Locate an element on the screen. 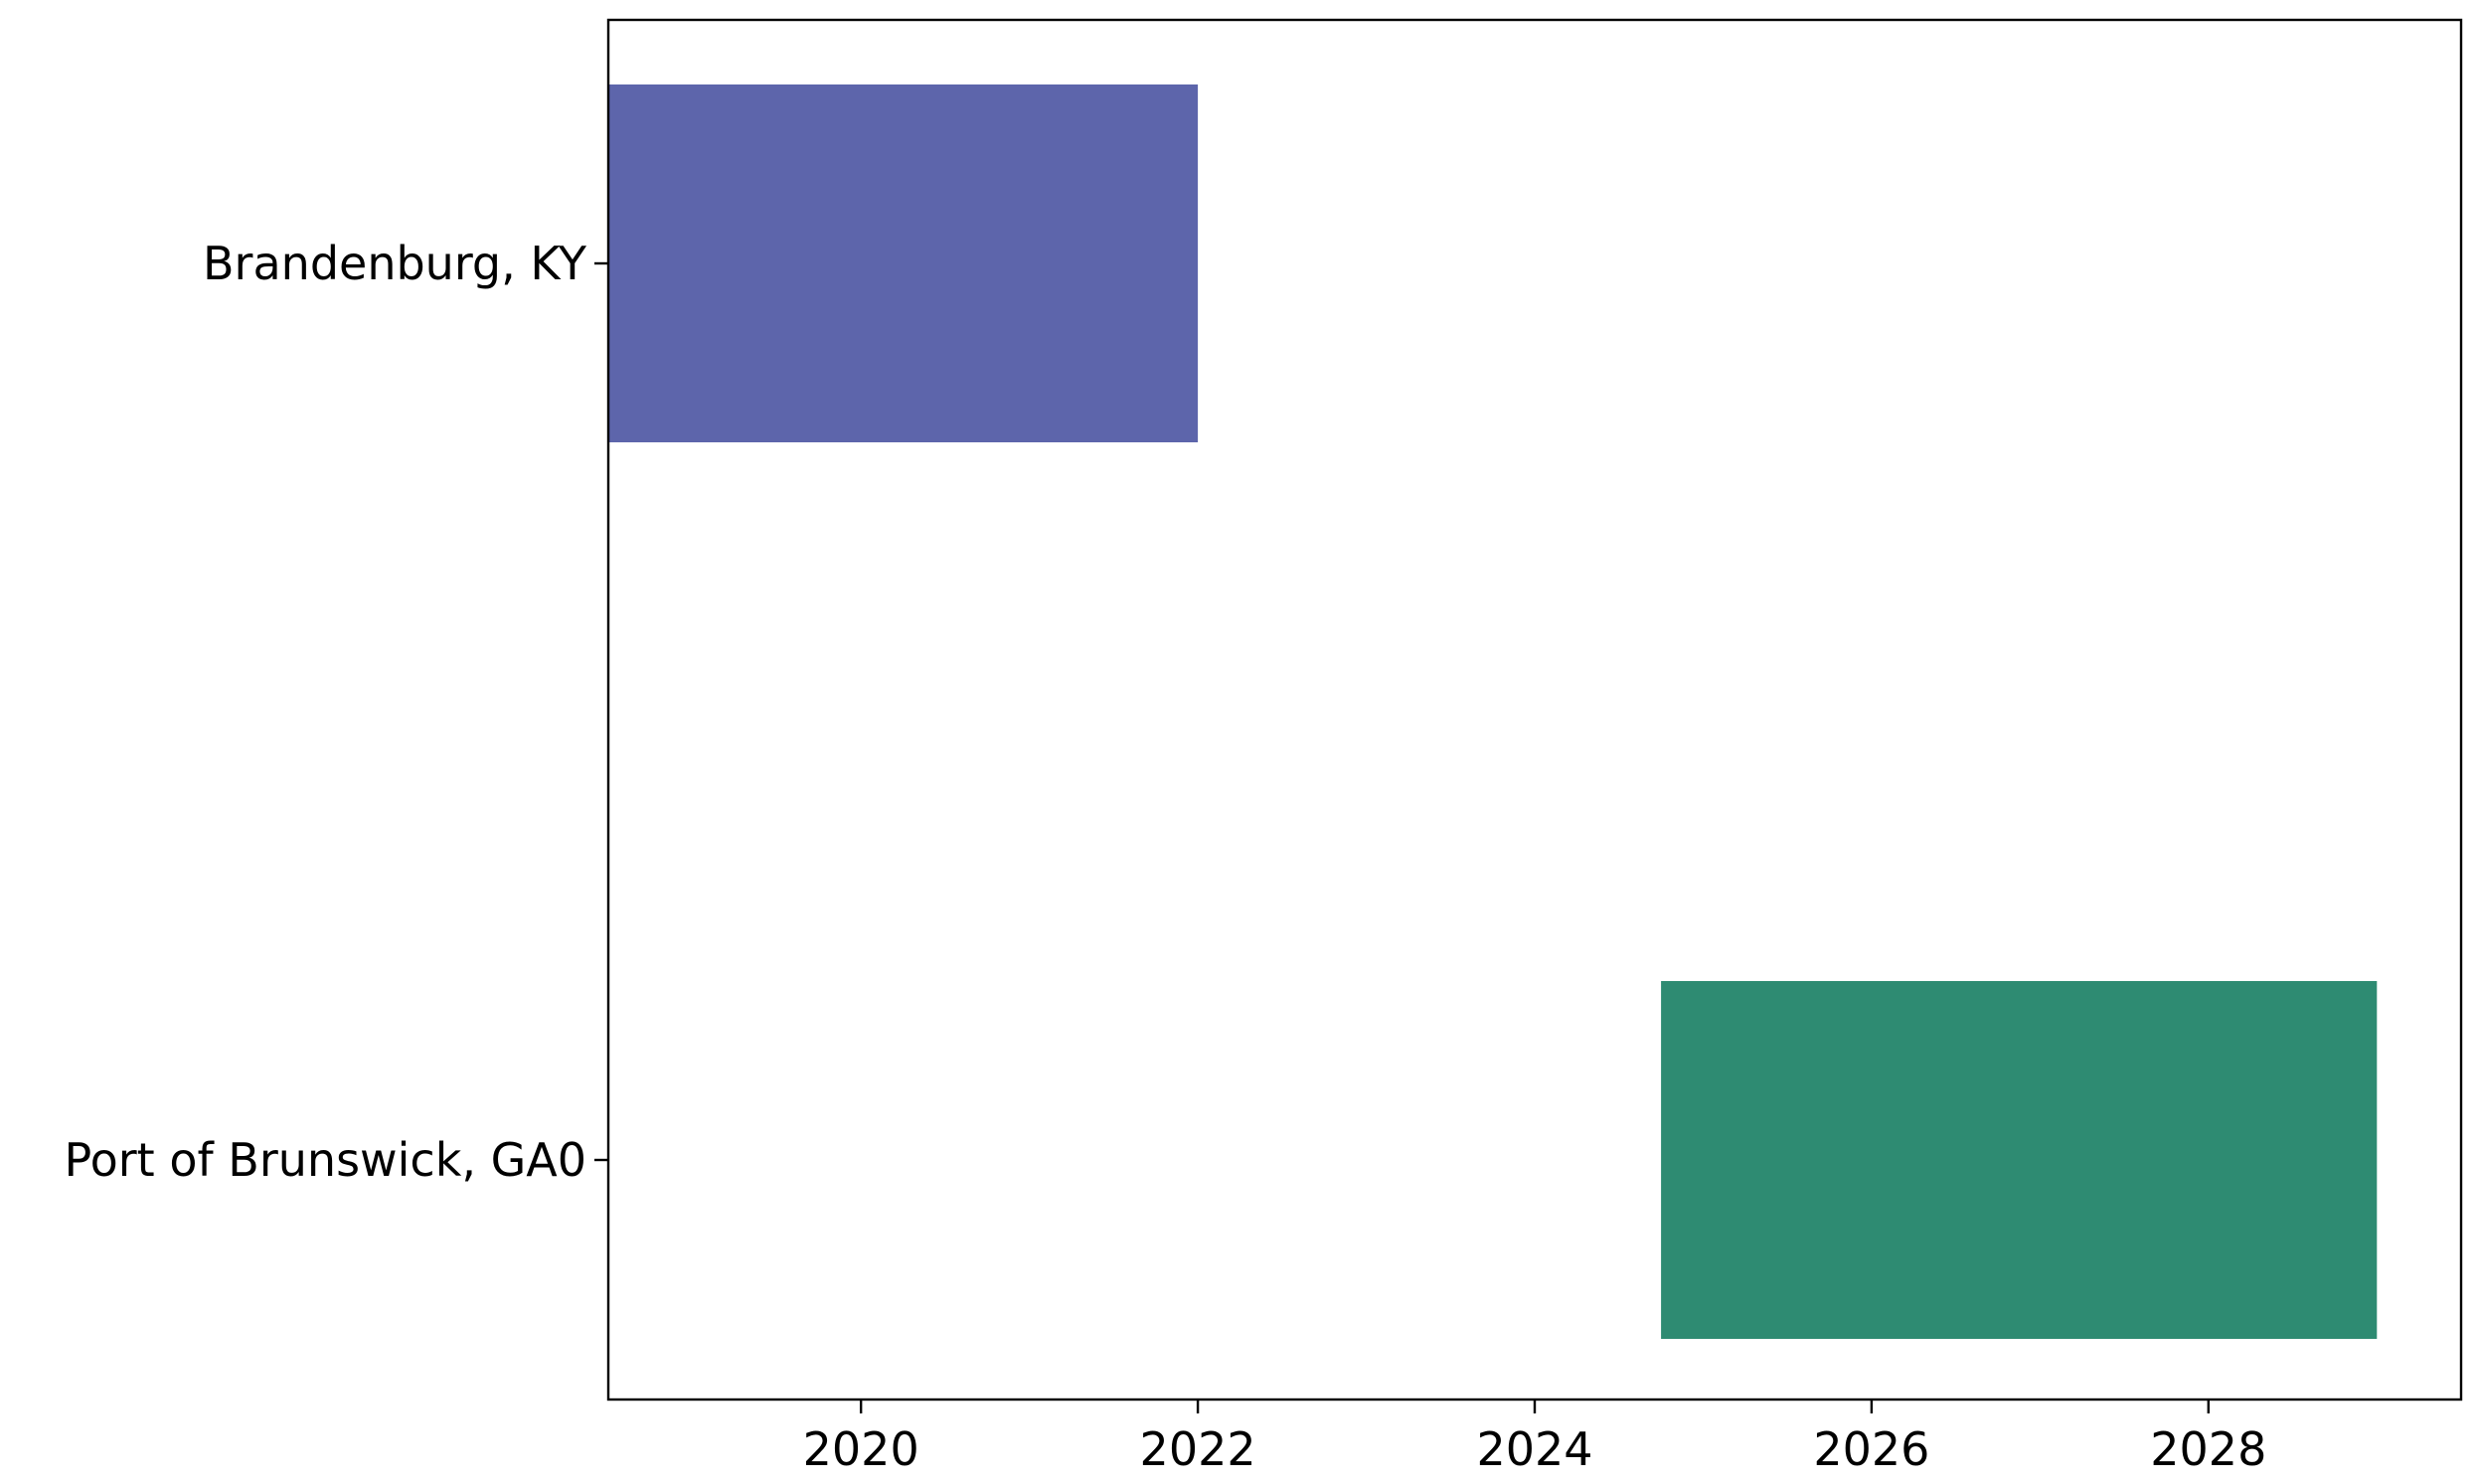  y-axis: Brandenburg, KY Port of Brunswick, GA0 is located at coordinates (337, 712).